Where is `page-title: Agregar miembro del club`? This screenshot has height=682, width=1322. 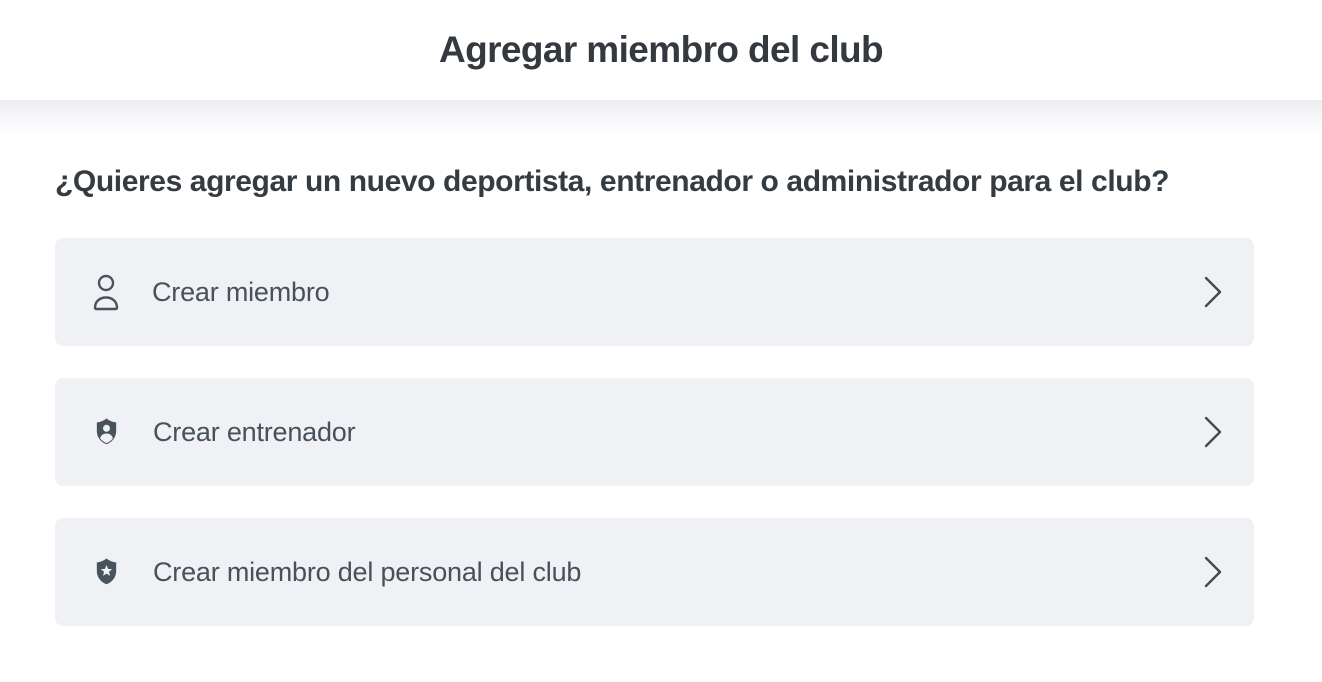
page-title: Agregar miembro del club is located at coordinates (661, 49).